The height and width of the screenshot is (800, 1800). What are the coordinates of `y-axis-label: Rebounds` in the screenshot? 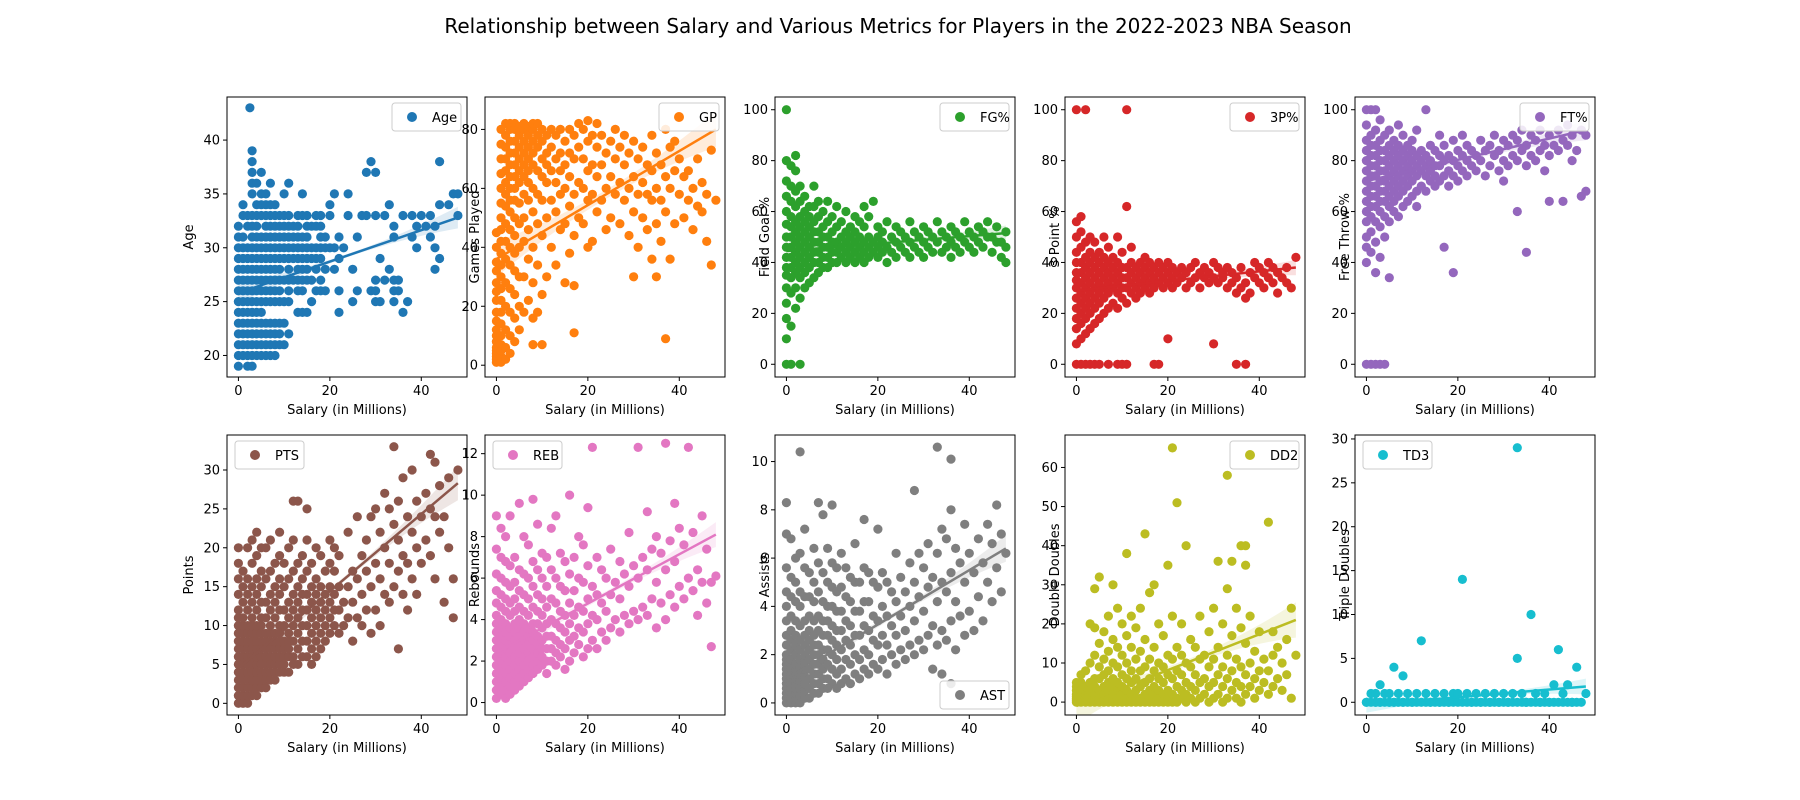 It's located at (475, 575).